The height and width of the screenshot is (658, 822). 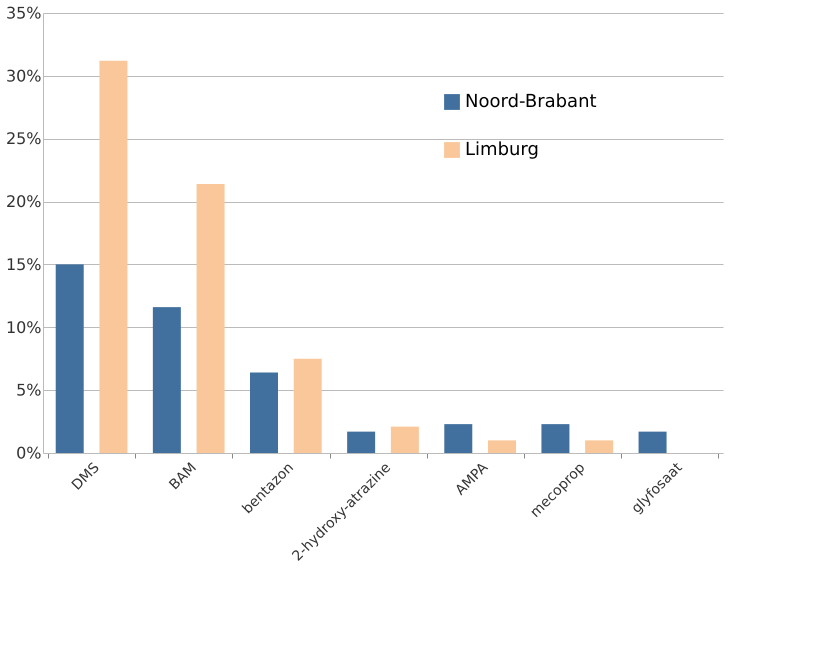 I want to click on y-tick-label: 15%, so click(x=24, y=264).